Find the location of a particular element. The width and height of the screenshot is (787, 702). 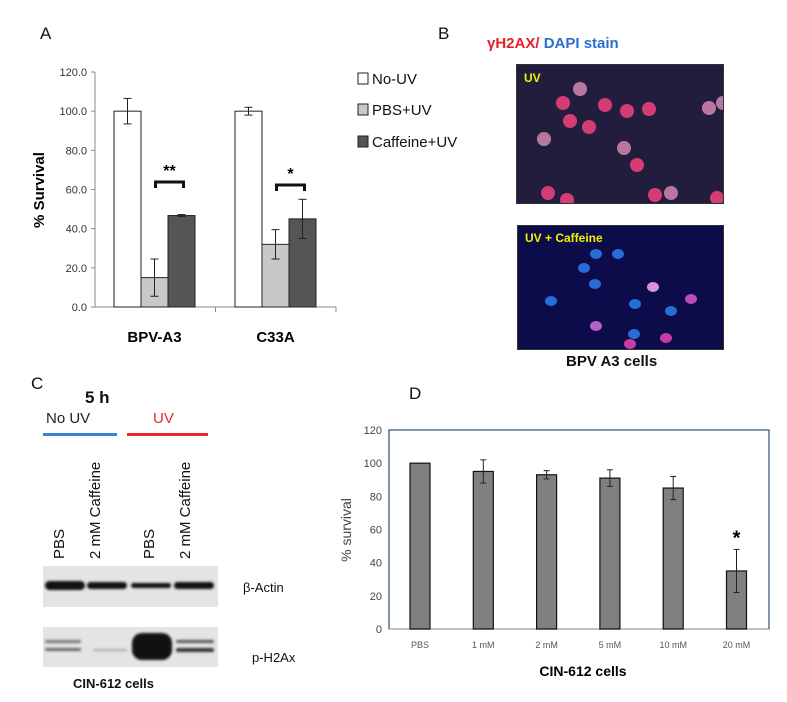

y-tick-label: 0 is located at coordinates (379, 630).